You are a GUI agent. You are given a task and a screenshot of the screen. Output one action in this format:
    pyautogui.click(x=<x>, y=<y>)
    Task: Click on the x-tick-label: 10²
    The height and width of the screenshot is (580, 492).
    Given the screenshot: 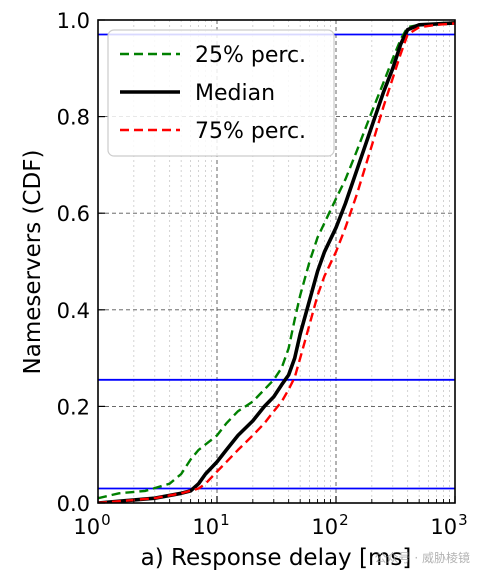 What is the action you would take?
    pyautogui.click(x=329, y=525)
    